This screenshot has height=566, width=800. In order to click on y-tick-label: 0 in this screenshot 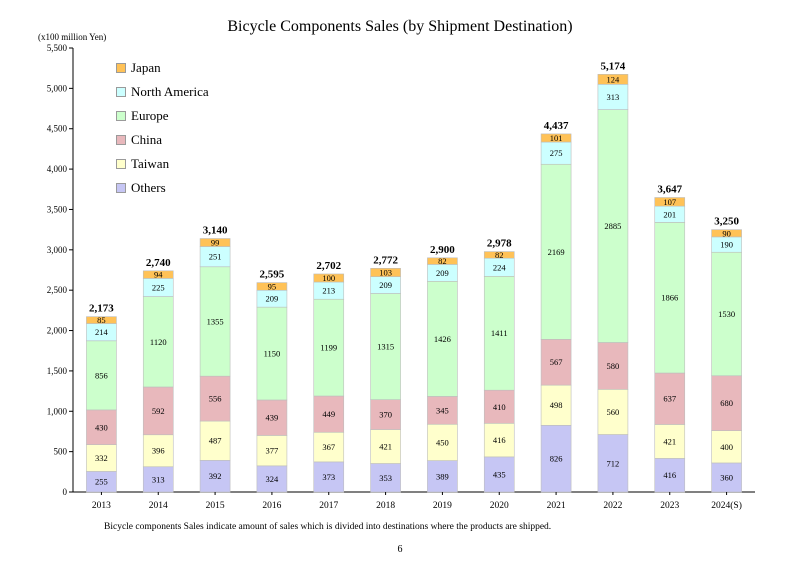, I will do `click(65, 492)`.